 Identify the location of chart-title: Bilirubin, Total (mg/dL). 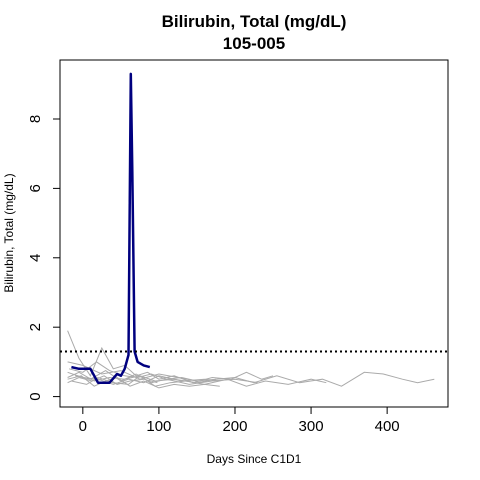
(254, 21).